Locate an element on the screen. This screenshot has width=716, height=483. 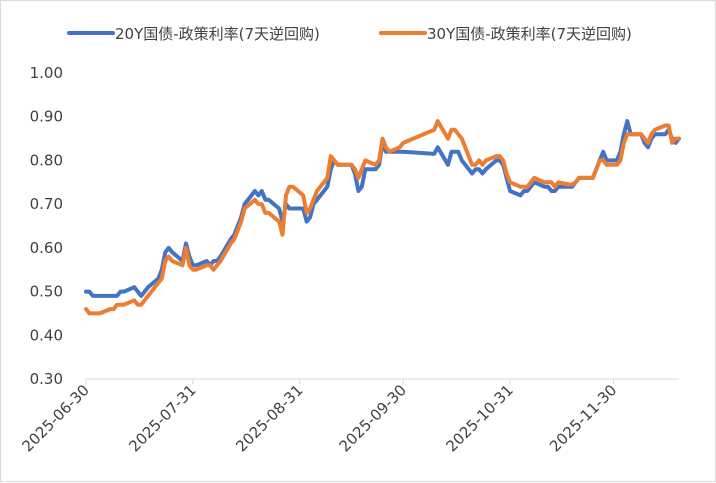
legend: 20Y国债-政策利率(7天逆回购) 30Y国债-政策利率(7天逆回购) is located at coordinates (349, 34).